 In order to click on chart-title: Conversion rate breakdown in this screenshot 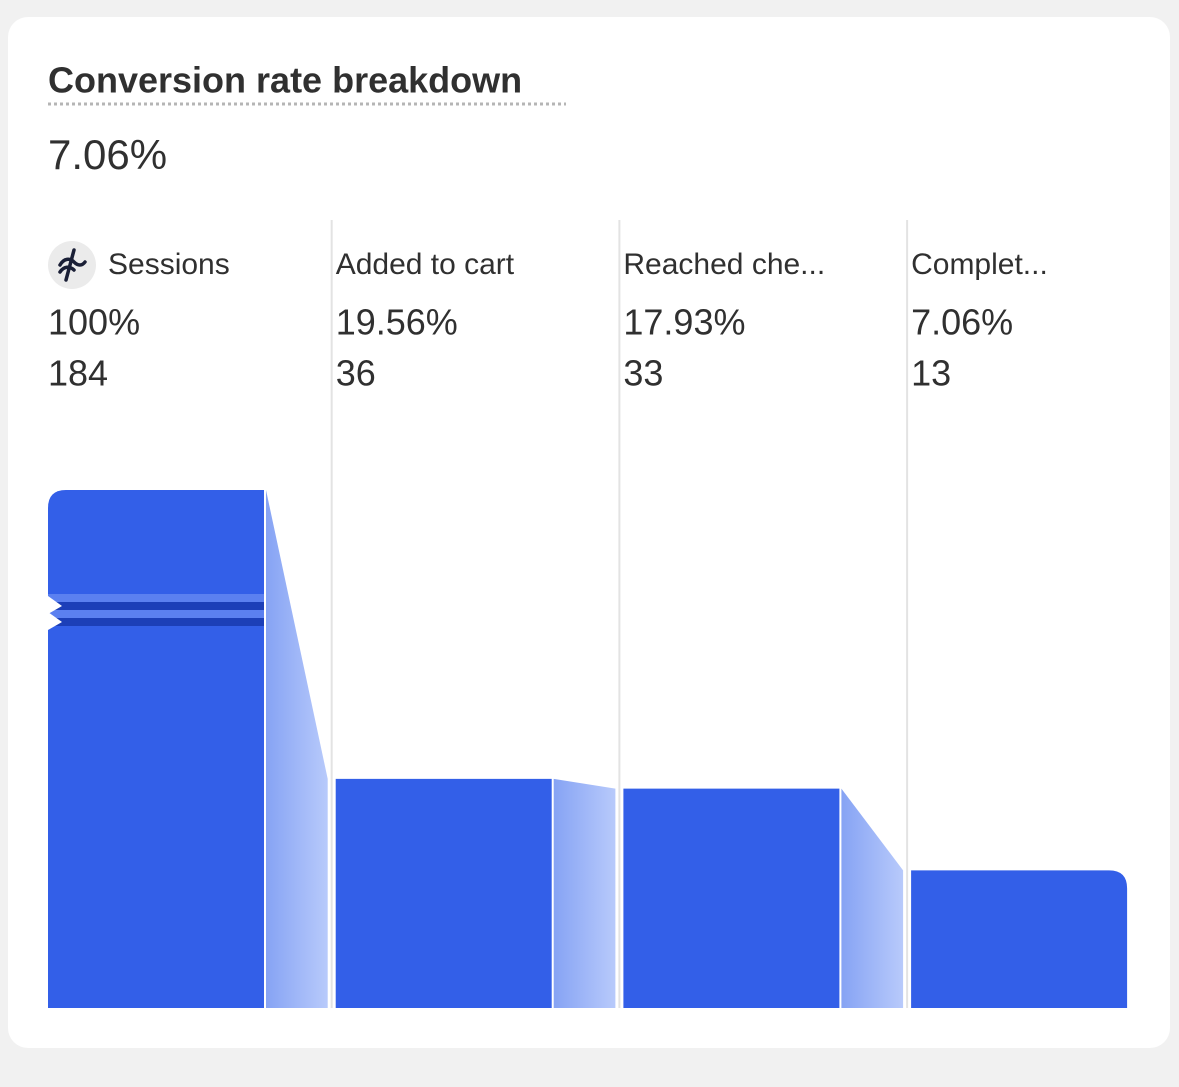, I will do `click(285, 80)`.